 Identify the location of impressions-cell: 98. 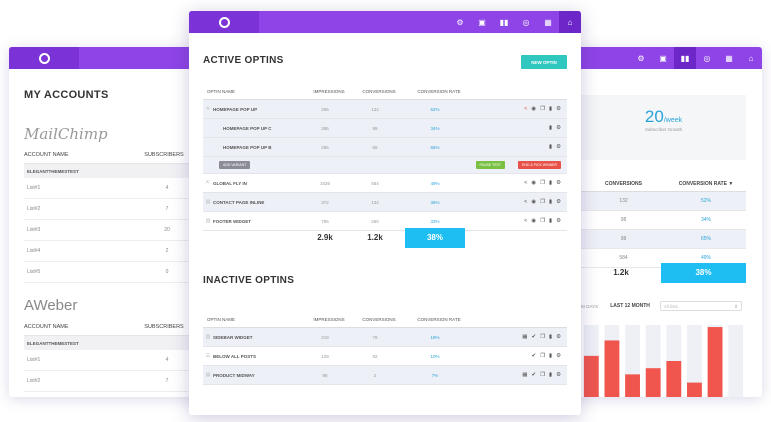
(325, 375).